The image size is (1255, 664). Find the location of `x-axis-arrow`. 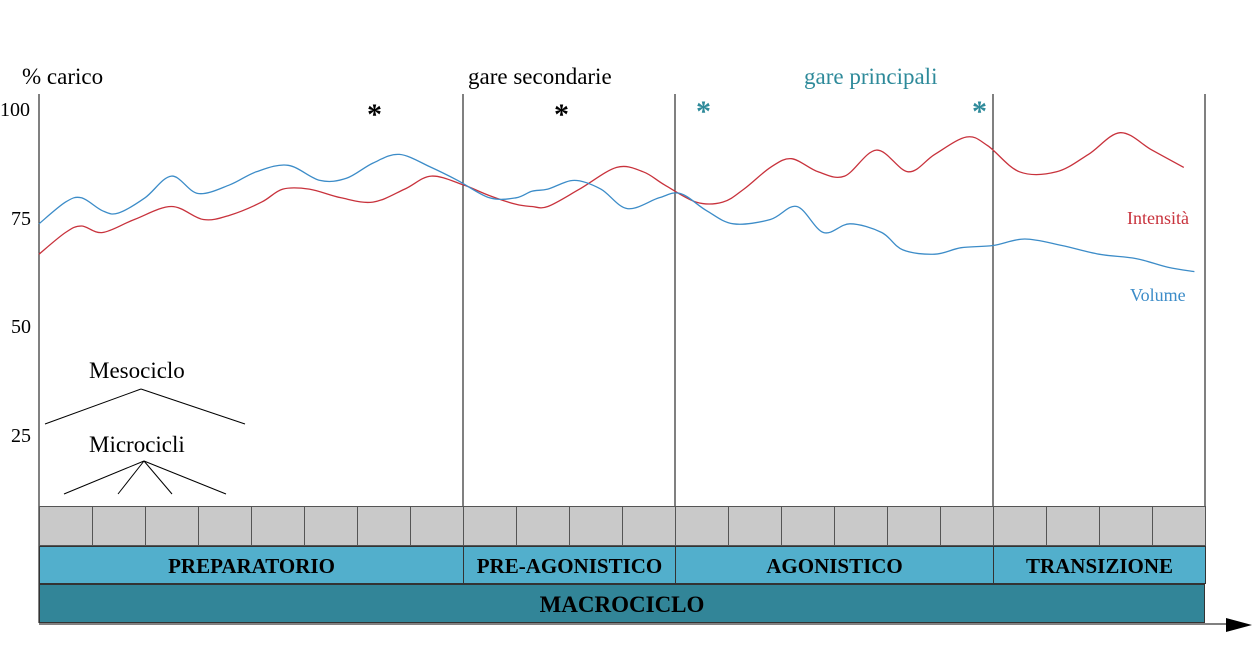

x-axis-arrow is located at coordinates (1239, 625).